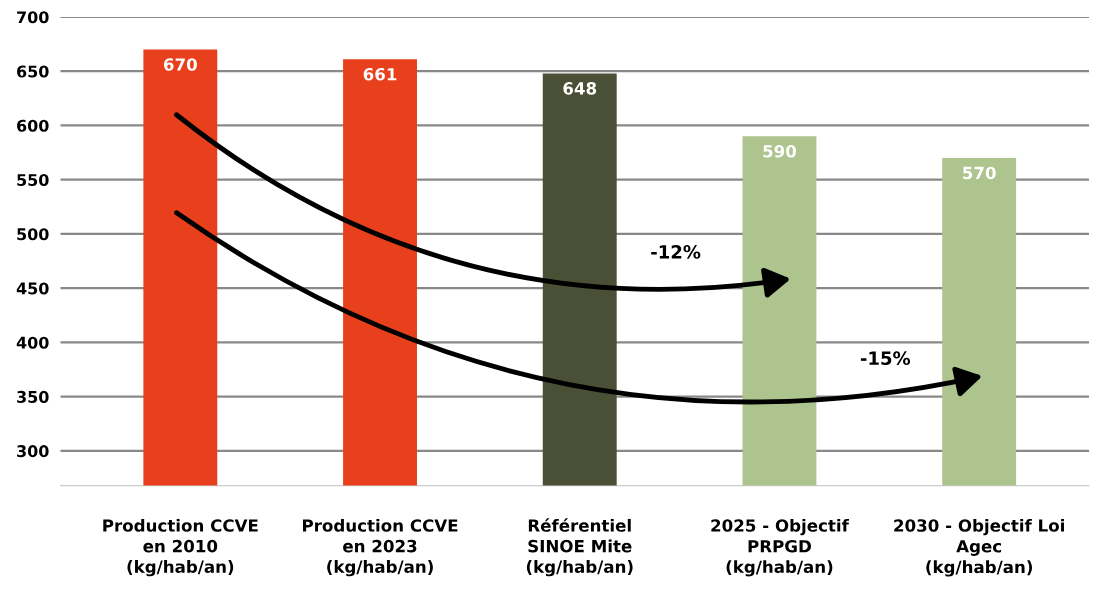 The image size is (1100, 607). What do you see at coordinates (676, 252) in the screenshot?
I see `annotation: -12%` at bounding box center [676, 252].